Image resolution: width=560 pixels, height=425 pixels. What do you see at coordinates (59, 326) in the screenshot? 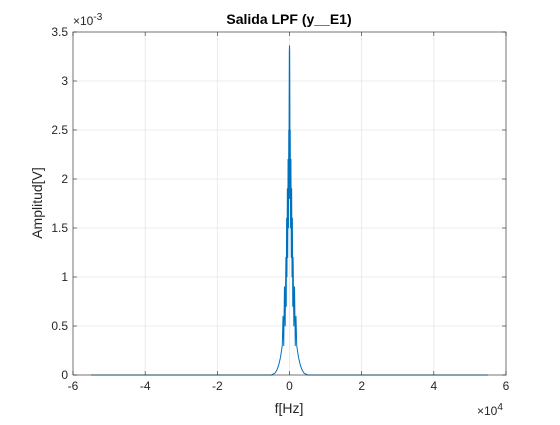
I see `y-tick-label: 0.5` at bounding box center [59, 326].